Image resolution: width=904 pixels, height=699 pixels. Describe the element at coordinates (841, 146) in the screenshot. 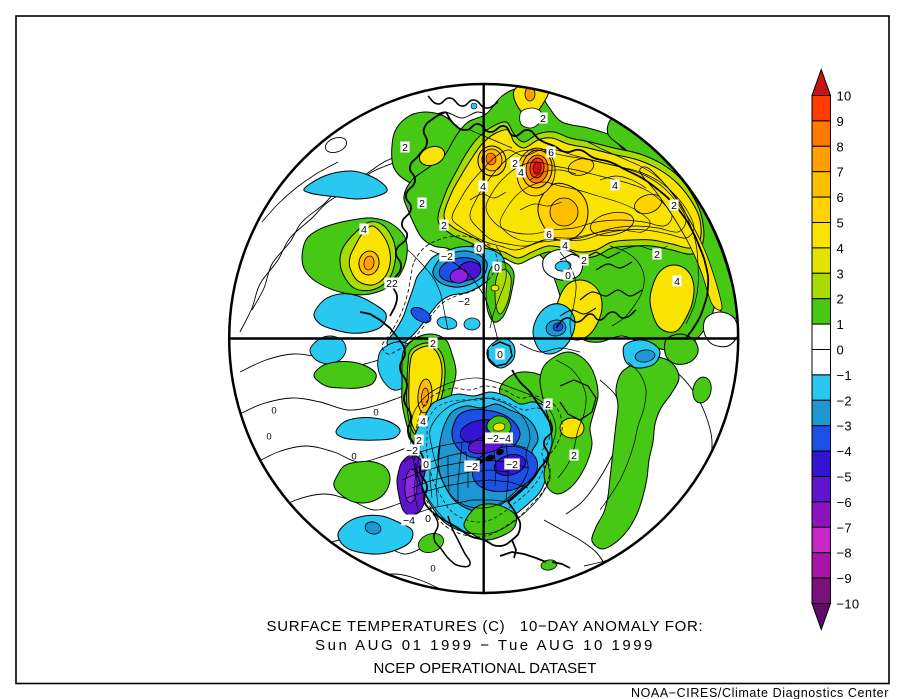

I see `svg-text: 8` at that location.